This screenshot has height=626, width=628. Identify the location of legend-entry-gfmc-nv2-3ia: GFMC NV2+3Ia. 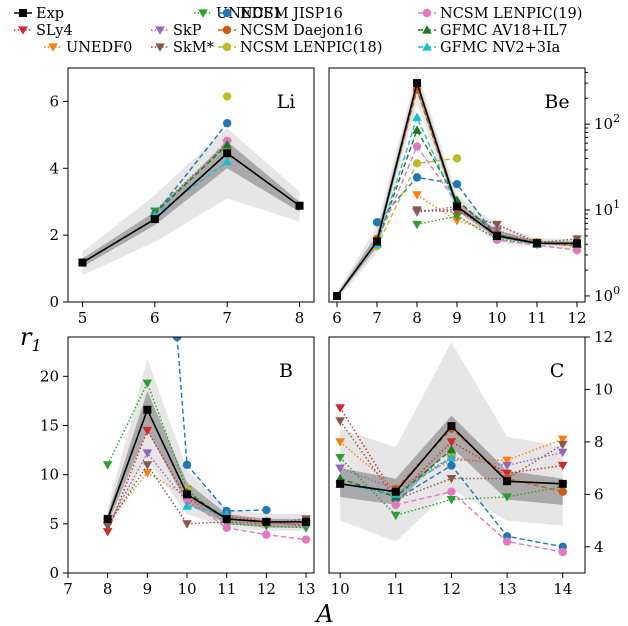
(489, 48).